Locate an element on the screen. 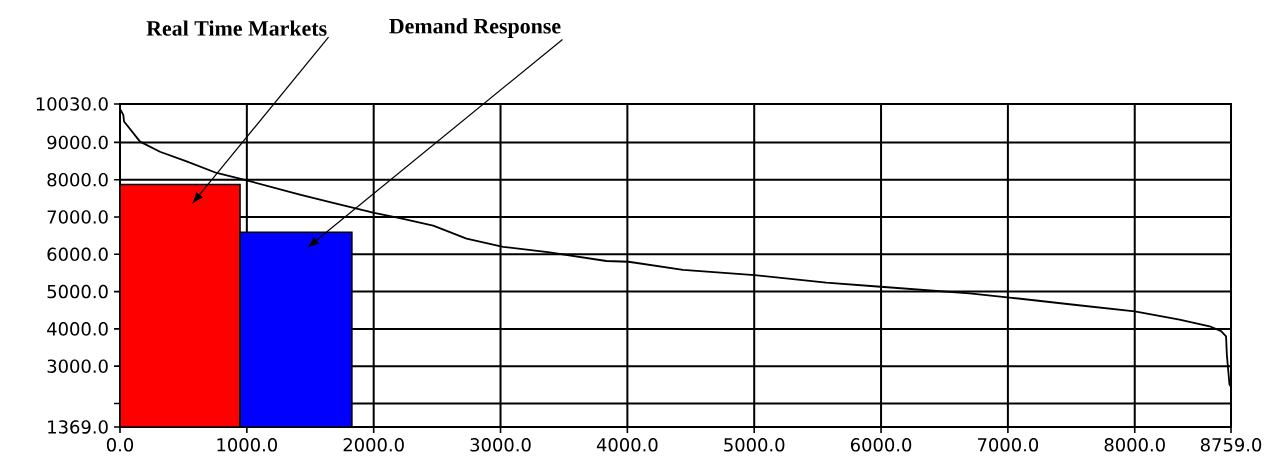  y-tick-label: 8000.0 is located at coordinates (77, 179).